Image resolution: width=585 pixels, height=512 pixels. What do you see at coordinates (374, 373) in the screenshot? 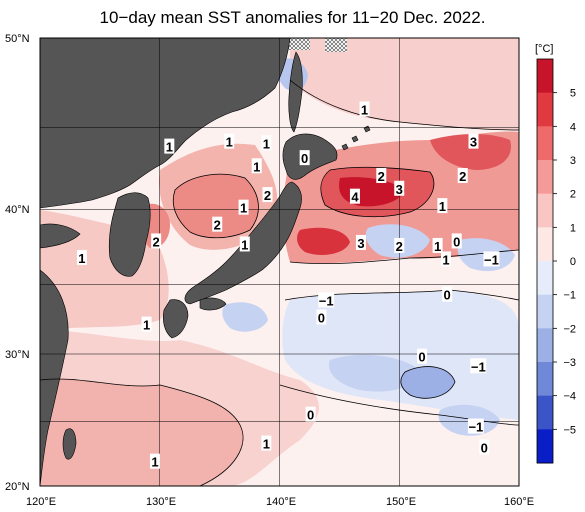
I see `anomaly-region-cool-central-core` at bounding box center [374, 373].